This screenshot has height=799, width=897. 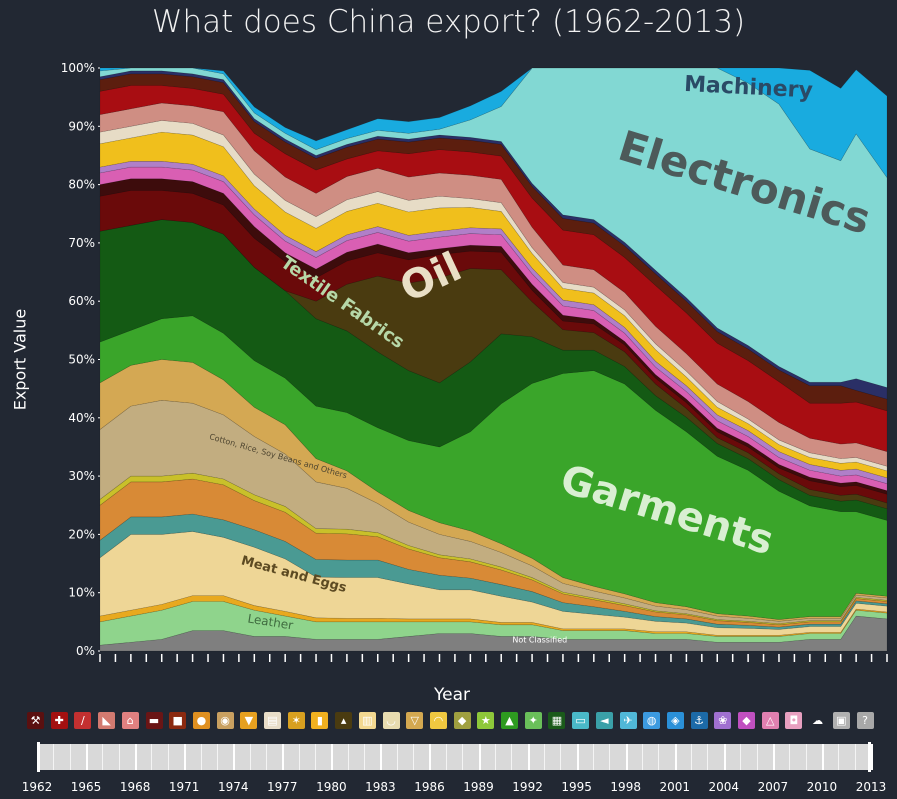 What do you see at coordinates (201, 720) in the screenshot?
I see `pot-icon: ●` at bounding box center [201, 720].